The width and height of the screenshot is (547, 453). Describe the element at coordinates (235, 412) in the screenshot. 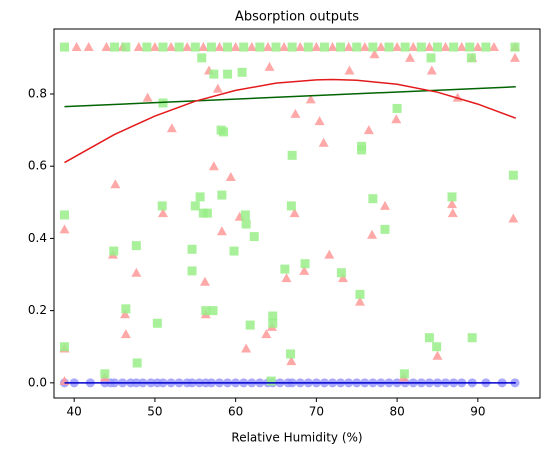

I see `x-tick-label: 60` at that location.